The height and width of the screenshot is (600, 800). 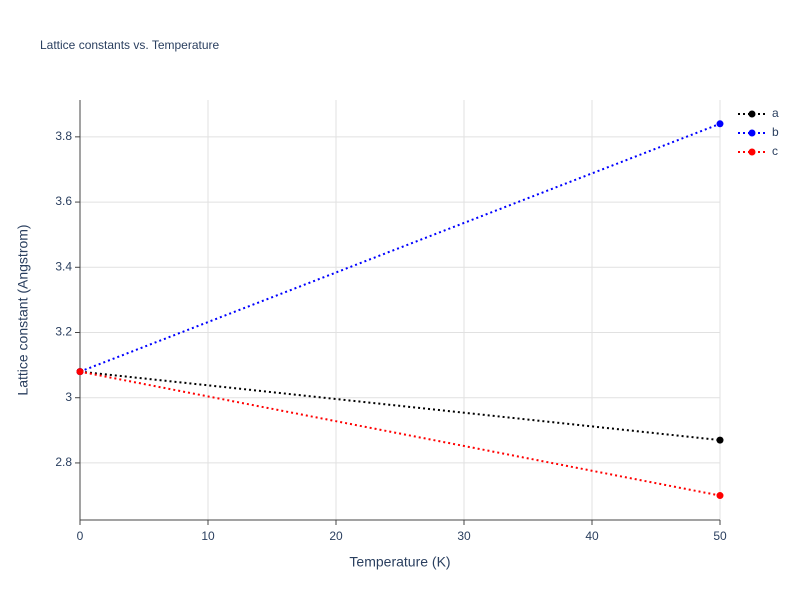 I want to click on y-tick-label: 3.6, so click(x=63, y=201).